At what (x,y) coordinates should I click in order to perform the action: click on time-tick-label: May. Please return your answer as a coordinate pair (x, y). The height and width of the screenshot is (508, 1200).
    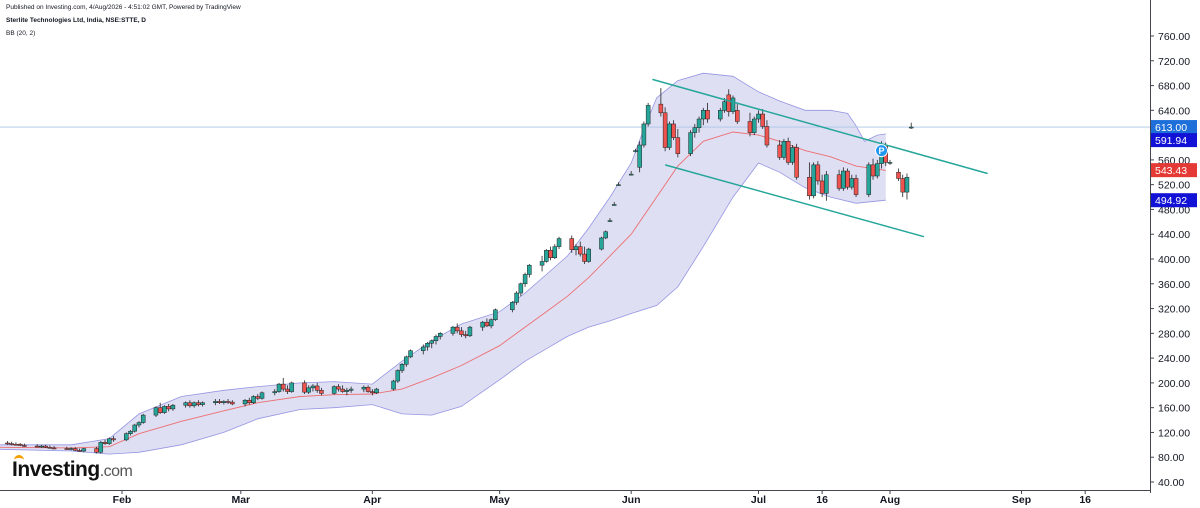
    Looking at the image, I should click on (499, 500).